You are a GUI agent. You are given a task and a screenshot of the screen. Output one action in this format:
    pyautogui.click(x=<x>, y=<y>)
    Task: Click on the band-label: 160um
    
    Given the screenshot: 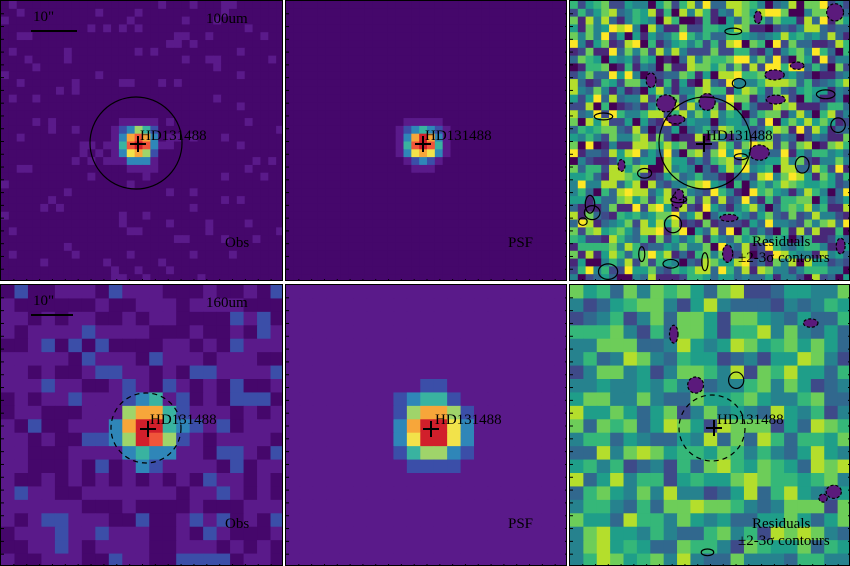 What is the action you would take?
    pyautogui.click(x=227, y=303)
    